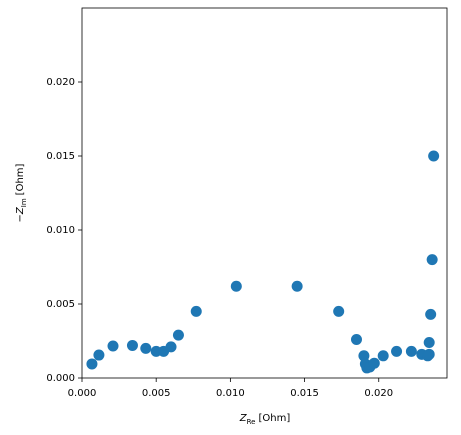  What do you see at coordinates (274, 418) in the screenshot?
I see `x-label-unit: [Ohm]` at bounding box center [274, 418].